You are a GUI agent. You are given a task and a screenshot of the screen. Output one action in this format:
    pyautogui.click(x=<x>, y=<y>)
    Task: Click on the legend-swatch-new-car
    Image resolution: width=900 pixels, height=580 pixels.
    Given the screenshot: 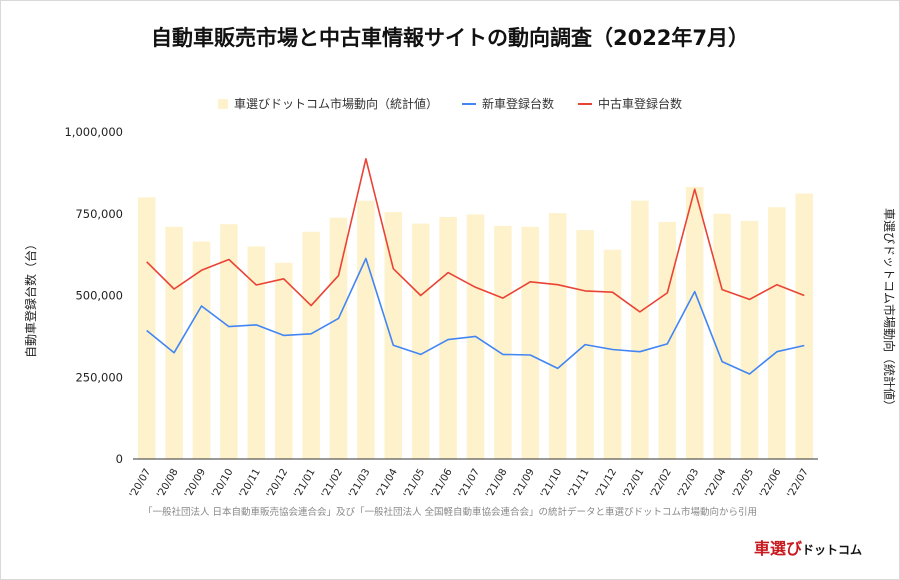 What is the action you would take?
    pyautogui.click(x=468, y=103)
    